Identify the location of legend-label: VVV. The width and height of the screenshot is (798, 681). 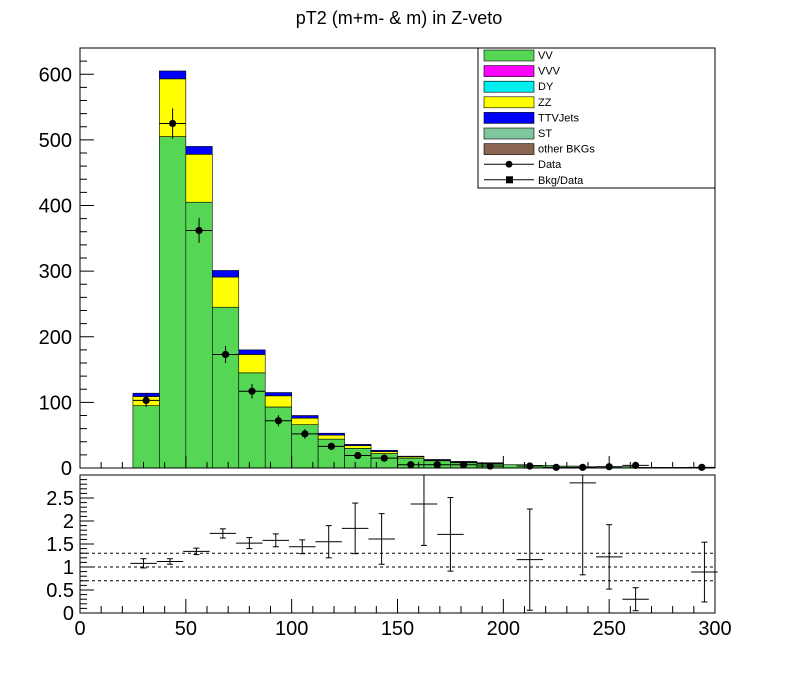
(549, 72).